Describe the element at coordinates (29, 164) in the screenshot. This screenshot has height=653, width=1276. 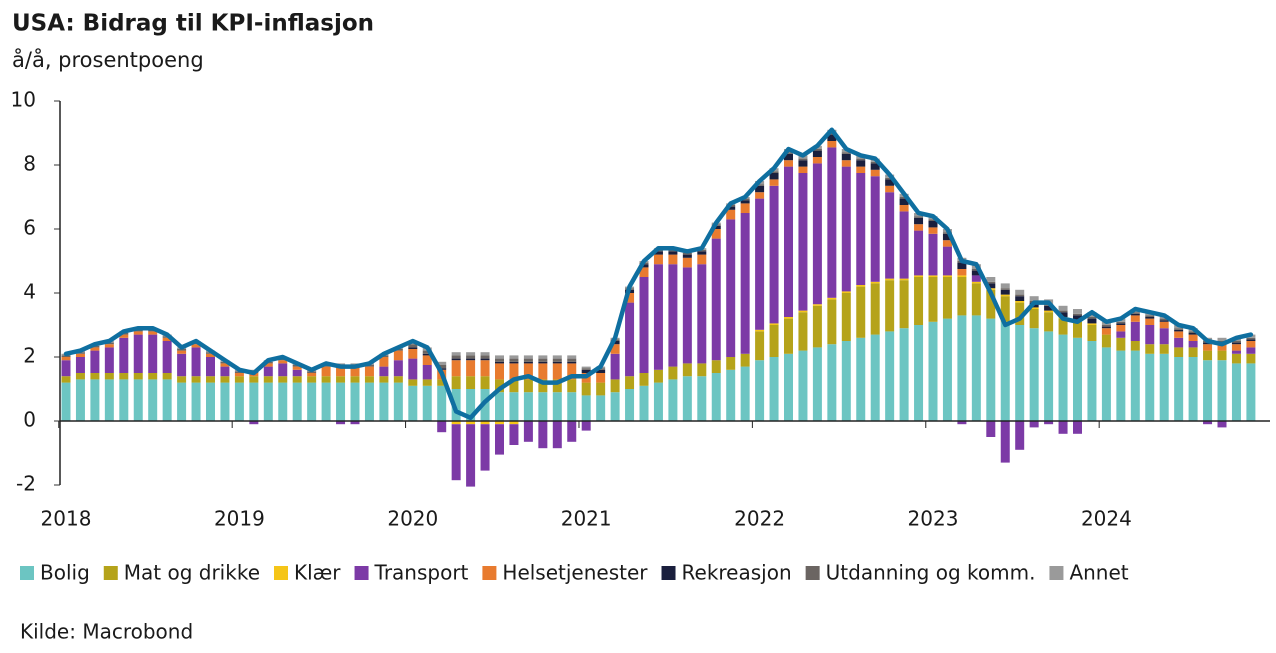
I see `y-tick-label: 8` at that location.